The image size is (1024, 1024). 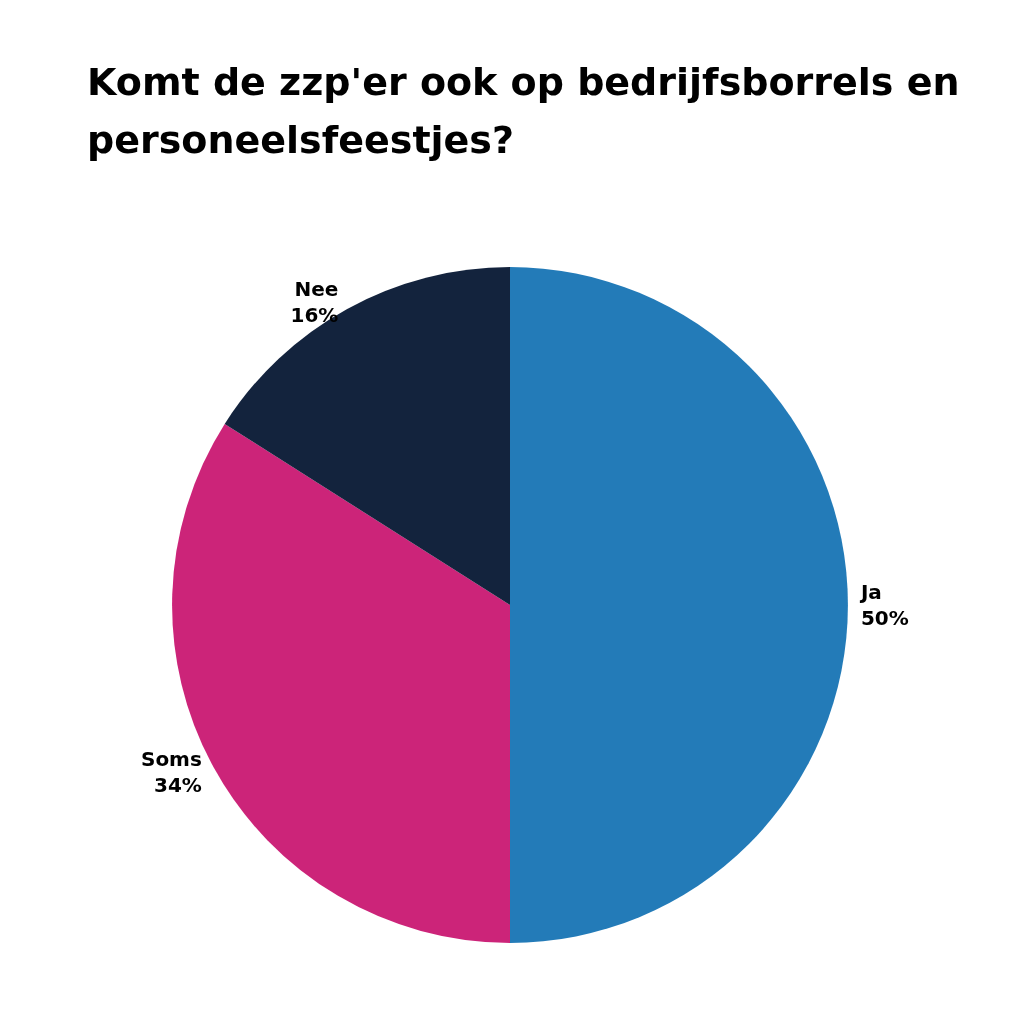 I want to click on data-label: 50%, so click(x=884, y=618).